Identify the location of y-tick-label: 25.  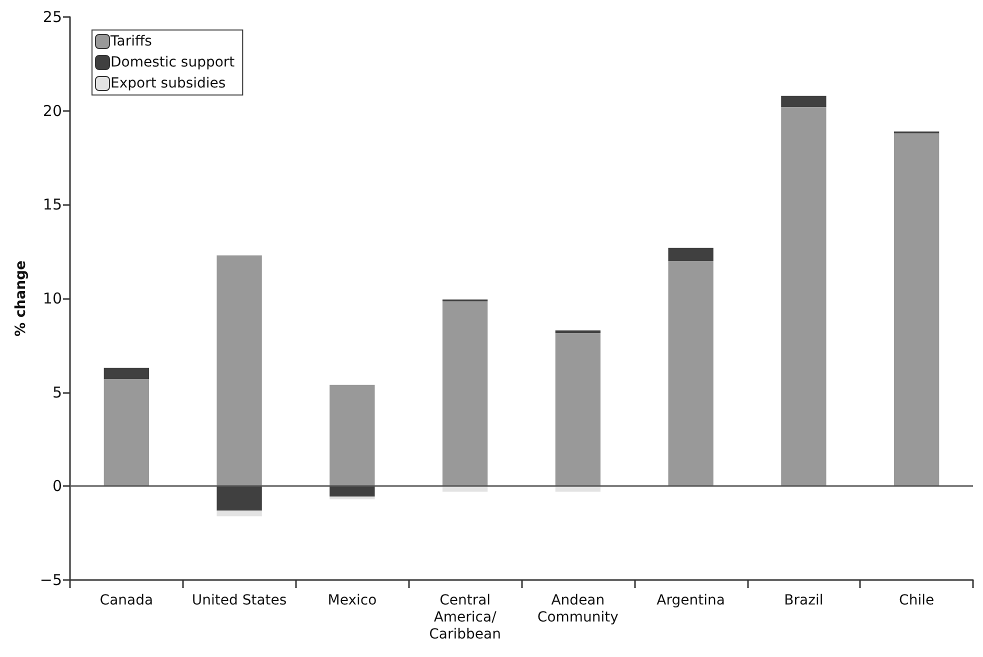
(52, 17).